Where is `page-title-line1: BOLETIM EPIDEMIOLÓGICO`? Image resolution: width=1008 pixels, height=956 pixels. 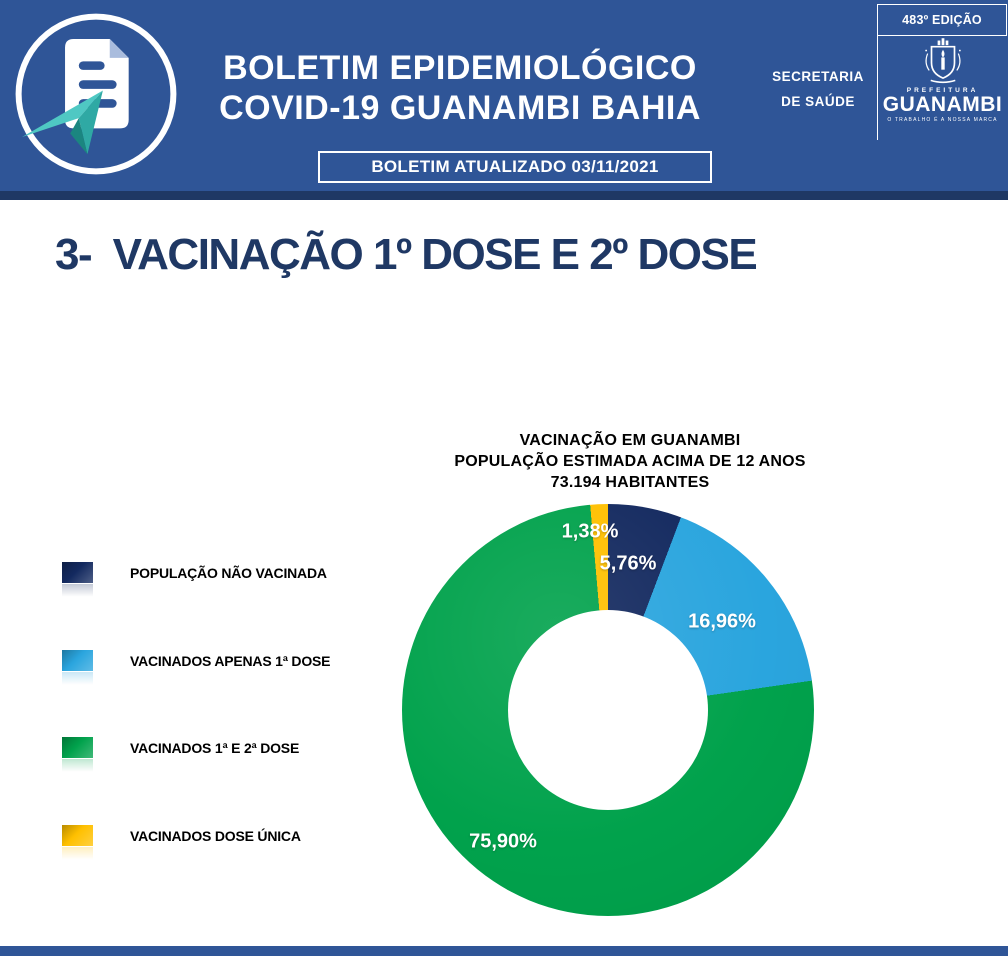 page-title-line1: BOLETIM EPIDEMIOLÓGICO is located at coordinates (460, 68).